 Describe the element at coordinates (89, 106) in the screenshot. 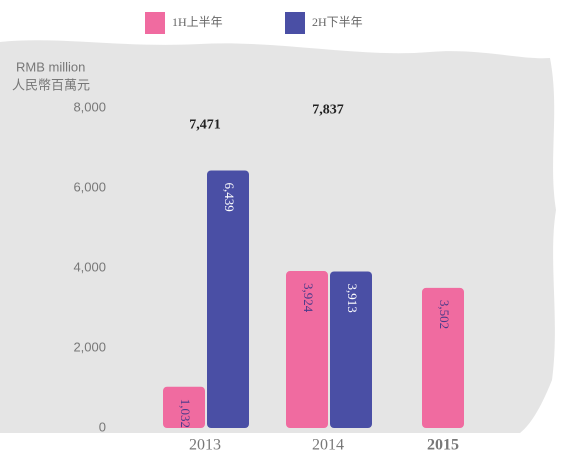

I see `y-tick-label: 8,000` at that location.